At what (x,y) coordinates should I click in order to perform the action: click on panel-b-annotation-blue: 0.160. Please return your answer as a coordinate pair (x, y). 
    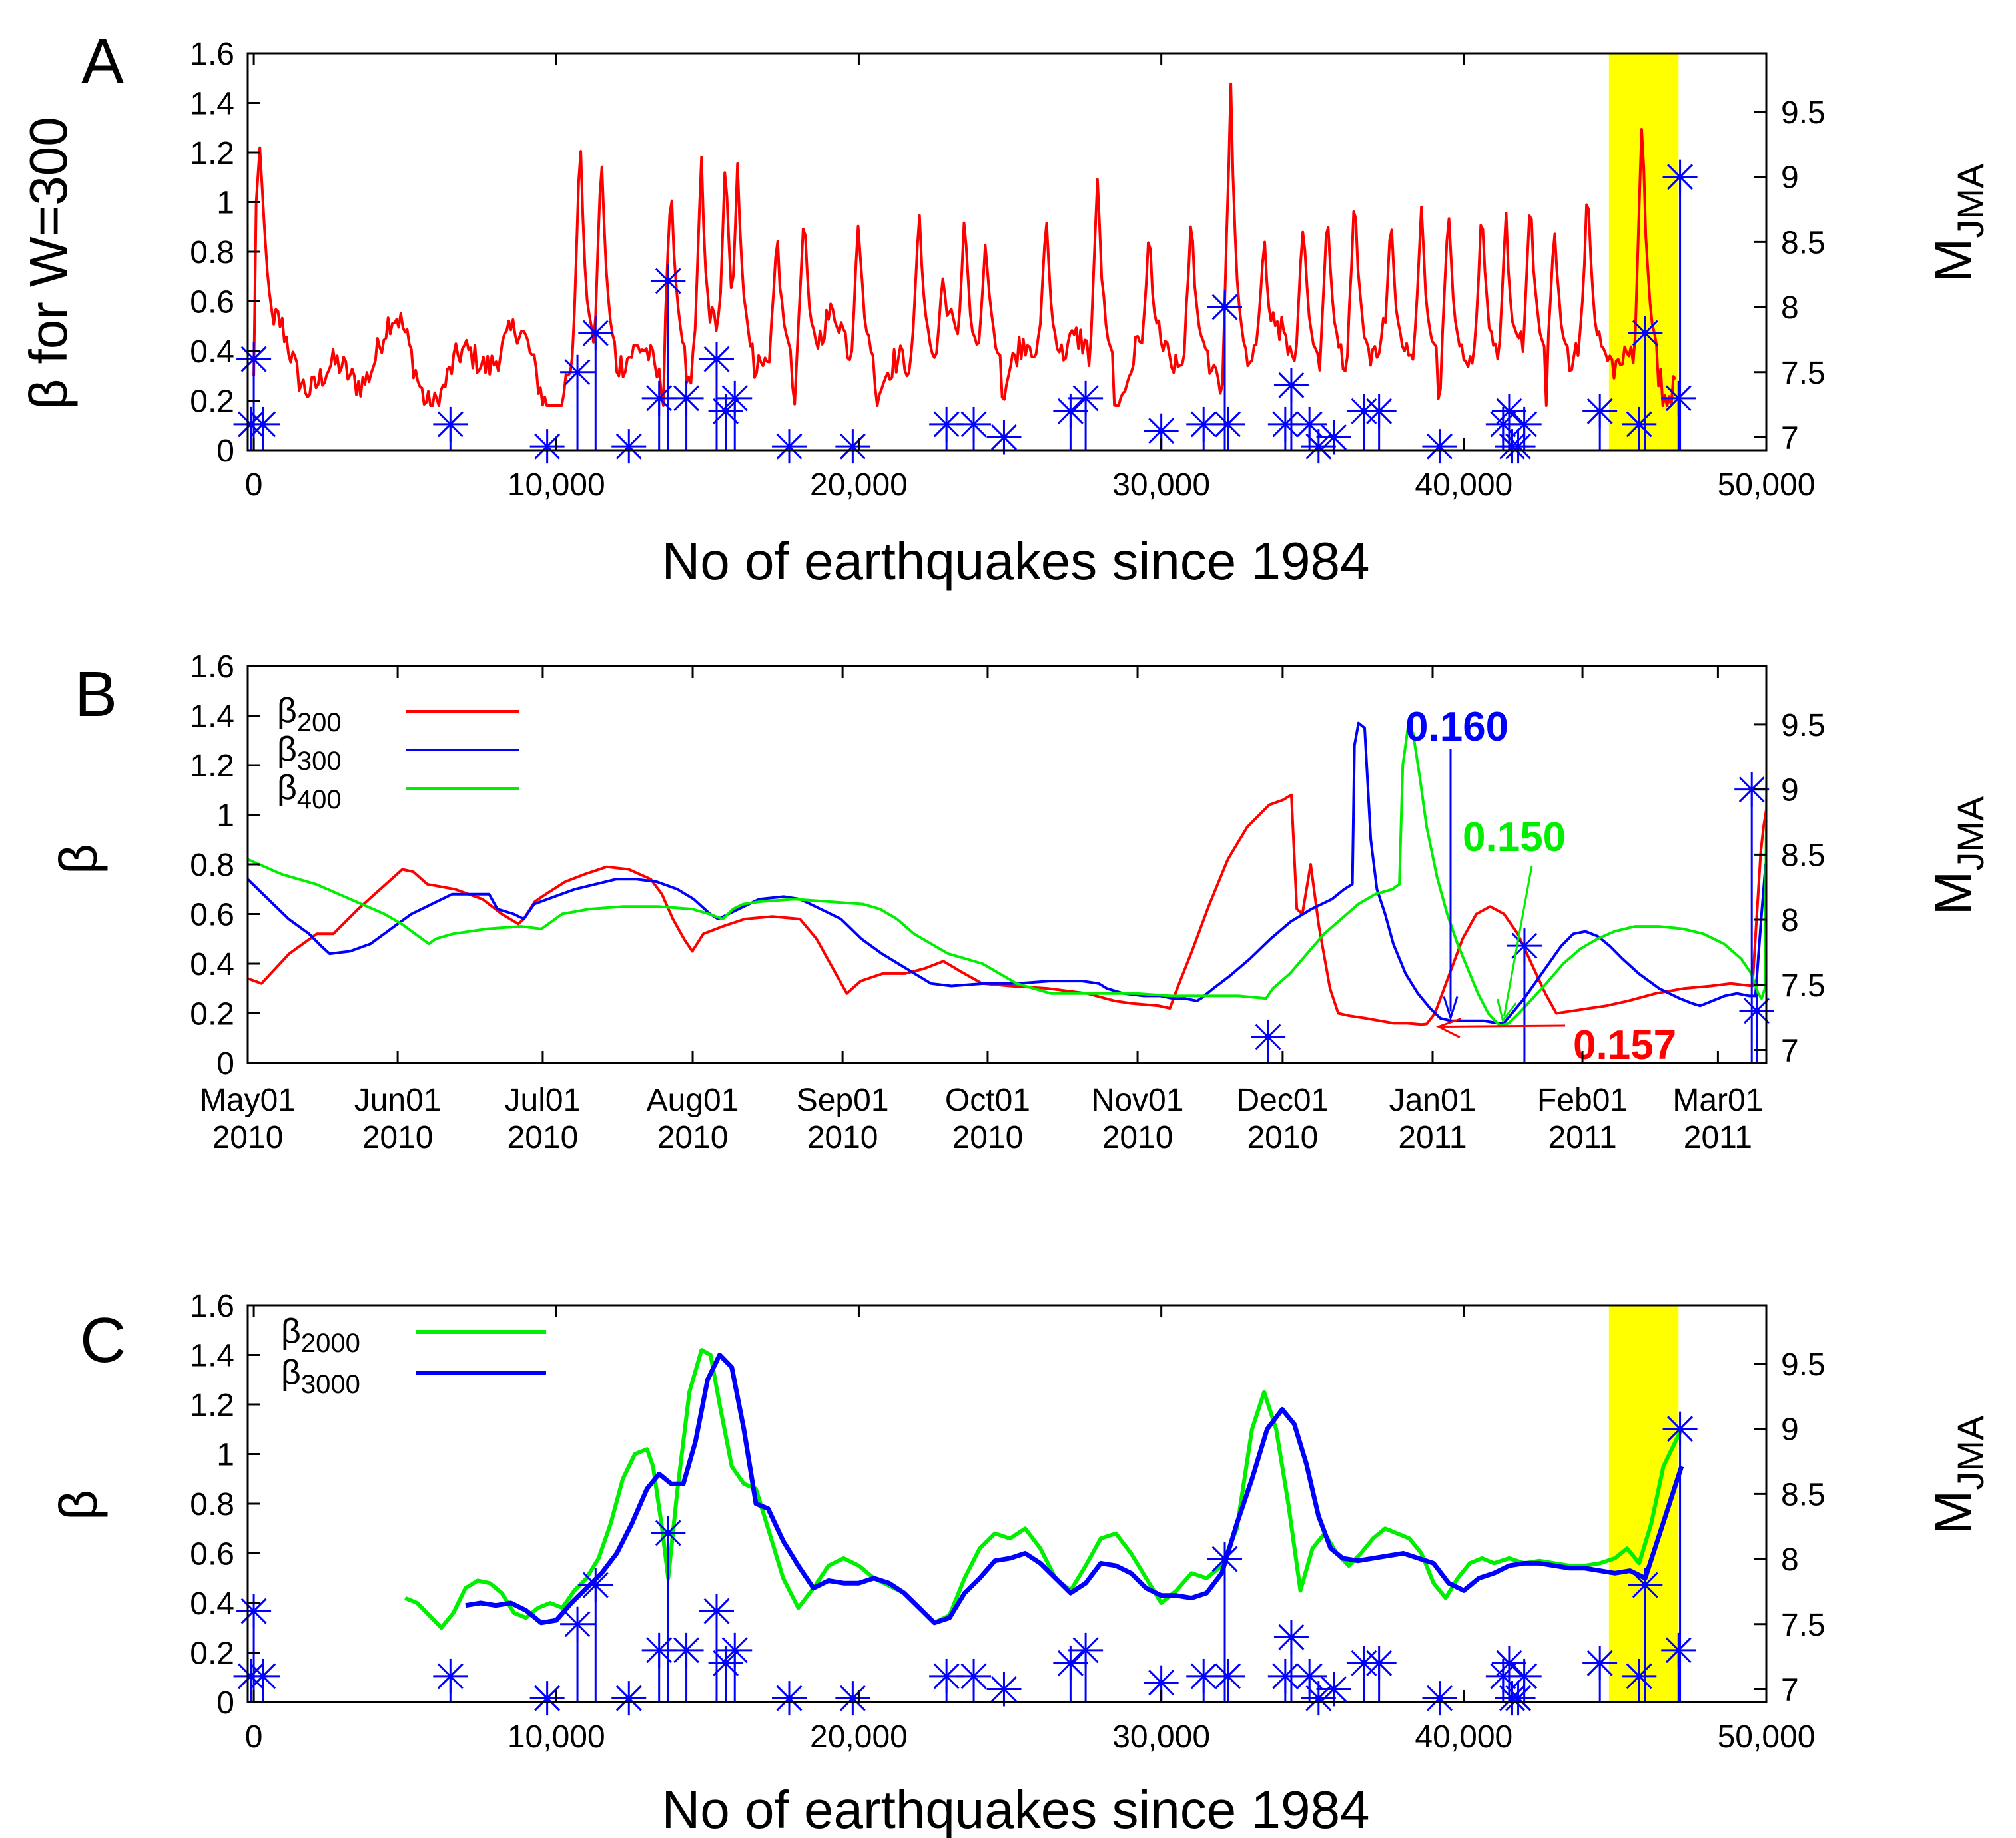
    Looking at the image, I should click on (1457, 727).